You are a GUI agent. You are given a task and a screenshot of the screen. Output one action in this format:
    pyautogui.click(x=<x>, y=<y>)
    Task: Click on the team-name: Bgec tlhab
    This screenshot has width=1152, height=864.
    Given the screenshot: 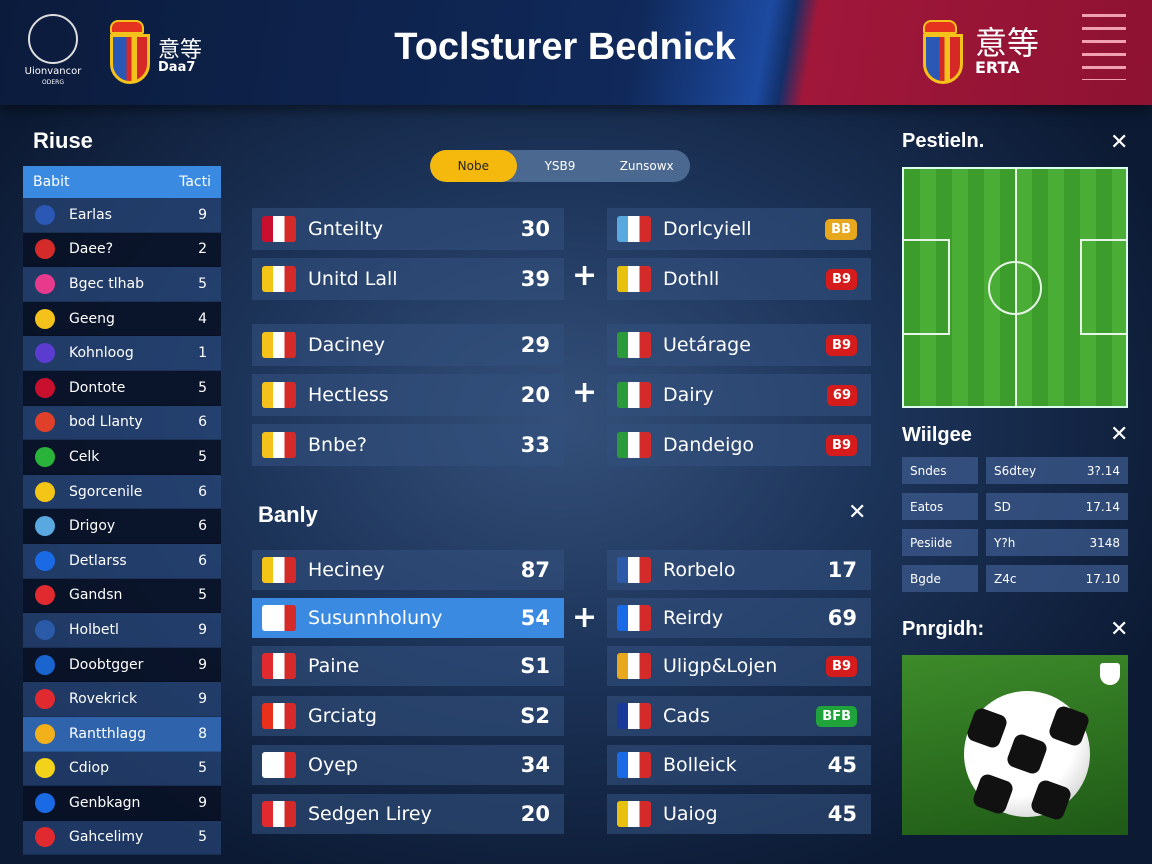 What is the action you would take?
    pyautogui.click(x=106, y=283)
    